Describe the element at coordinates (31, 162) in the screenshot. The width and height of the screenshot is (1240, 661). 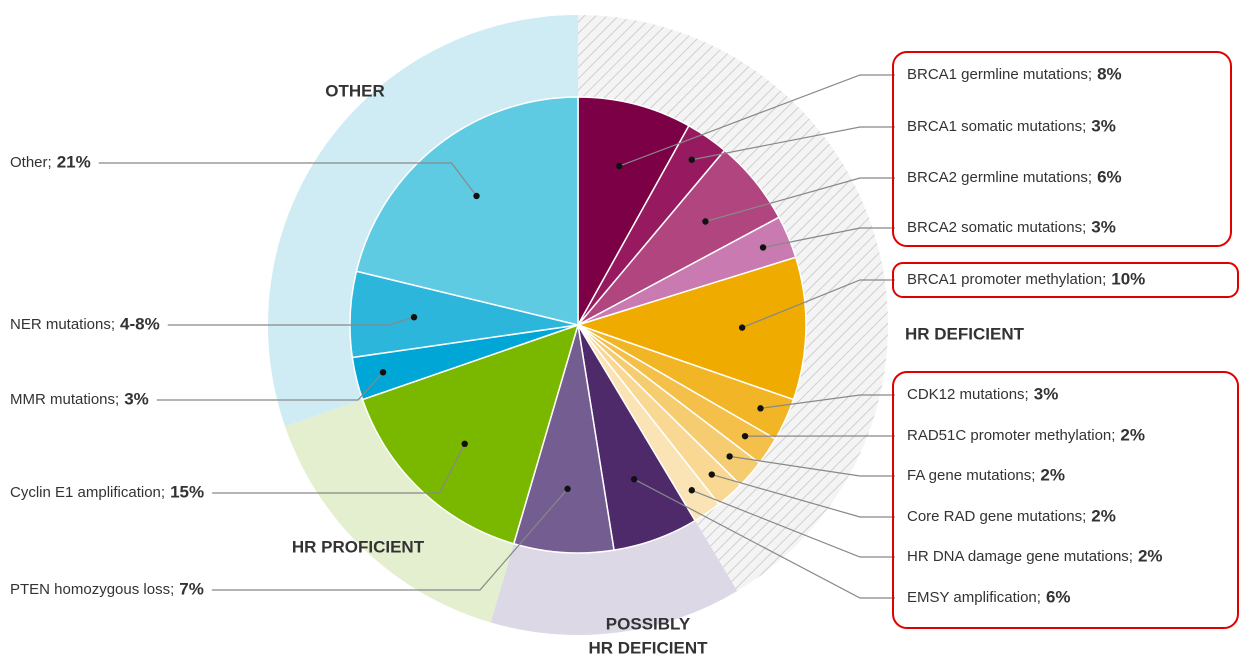
I see `slice-label: Other;` at that location.